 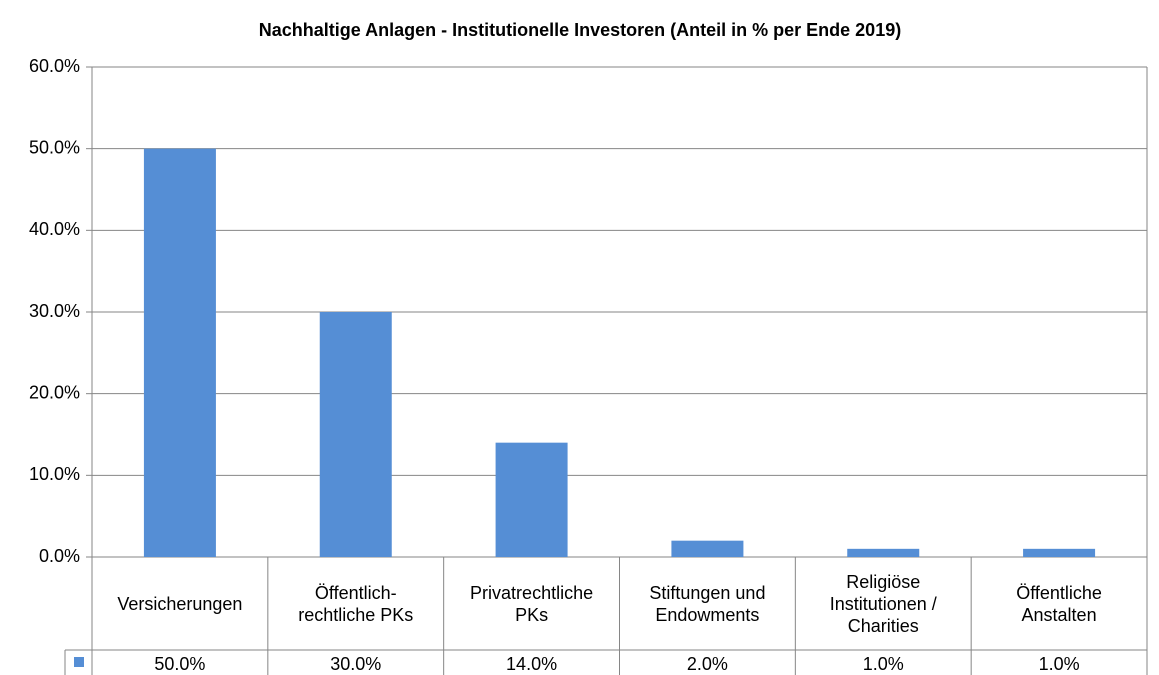 I want to click on y-tick-label: 40.0%, so click(x=54, y=229).